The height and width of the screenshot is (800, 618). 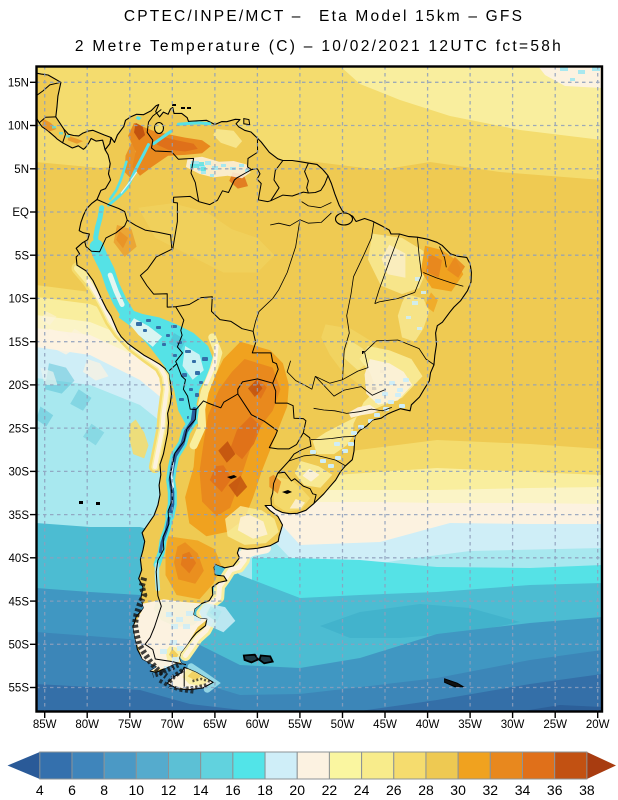 I want to click on svg-text: 22, so click(x=330, y=790).